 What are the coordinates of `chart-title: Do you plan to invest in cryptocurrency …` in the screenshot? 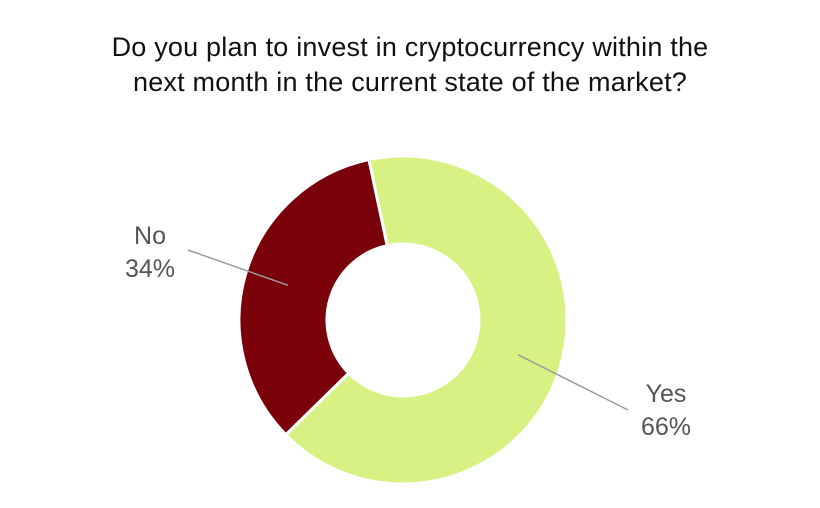 It's located at (410, 65).